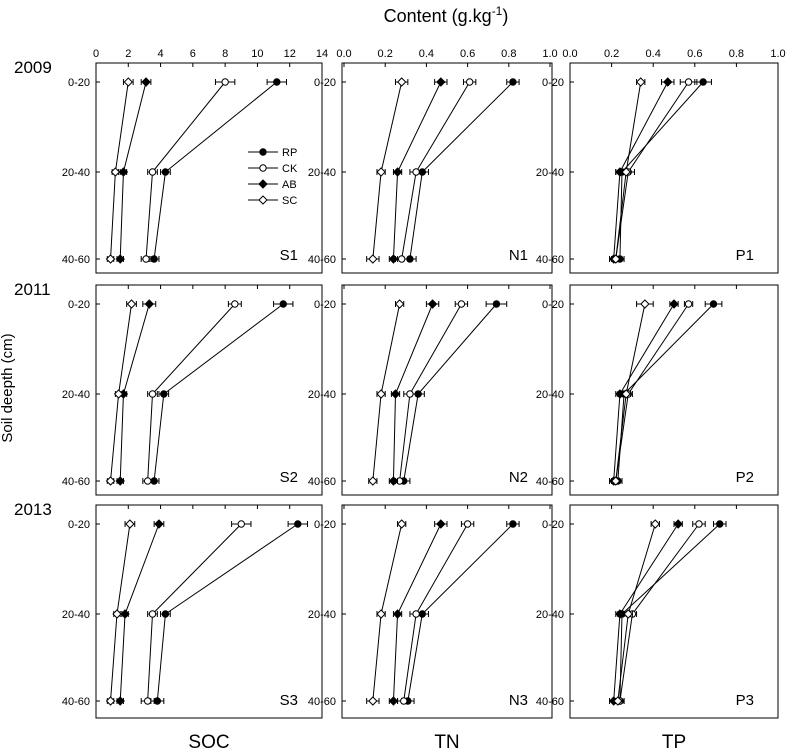 Image resolution: width=796 pixels, height=755 pixels. I want to click on x-tick-label-SOC-2: 2, so click(128, 54).